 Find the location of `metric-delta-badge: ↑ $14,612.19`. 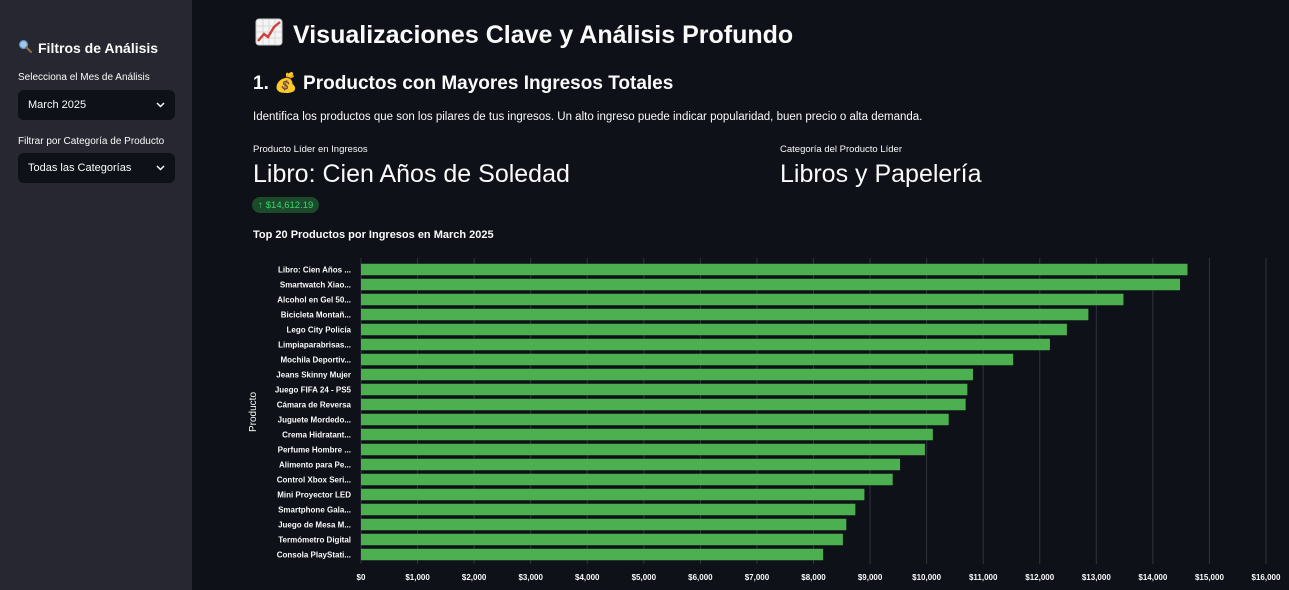

metric-delta-badge: ↑ $14,612.19 is located at coordinates (286, 205).